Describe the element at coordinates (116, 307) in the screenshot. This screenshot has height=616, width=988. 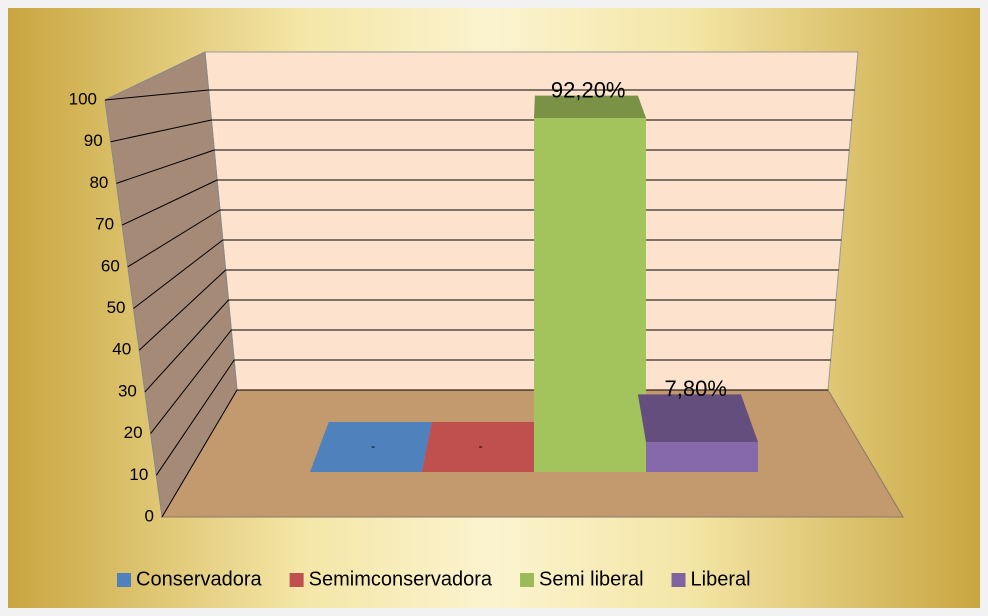
I see `y-tick-label: 50` at that location.